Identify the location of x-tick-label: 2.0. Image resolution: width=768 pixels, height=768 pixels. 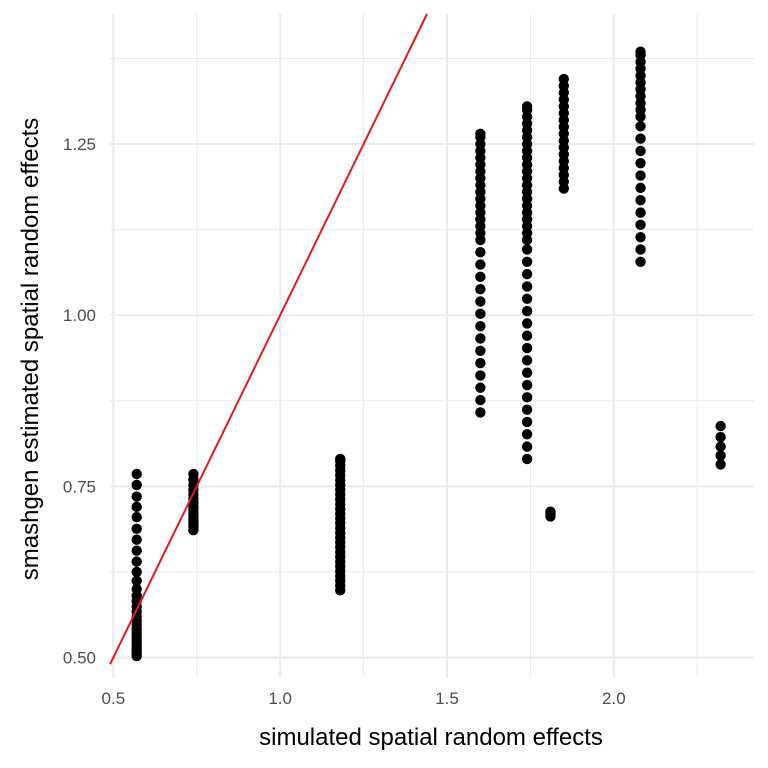
(614, 698).